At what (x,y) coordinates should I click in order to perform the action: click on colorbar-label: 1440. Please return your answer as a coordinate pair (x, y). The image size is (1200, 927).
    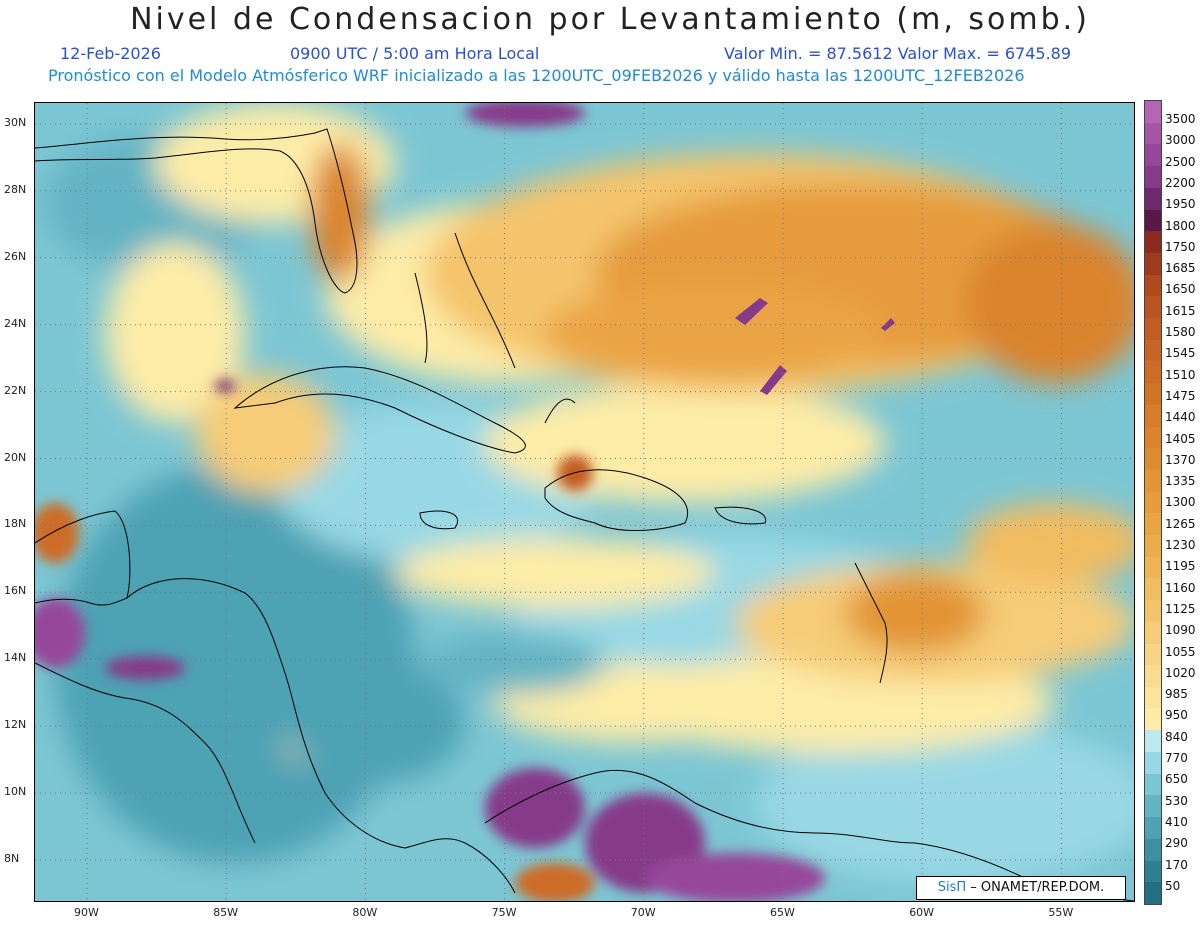
    Looking at the image, I should click on (1180, 417).